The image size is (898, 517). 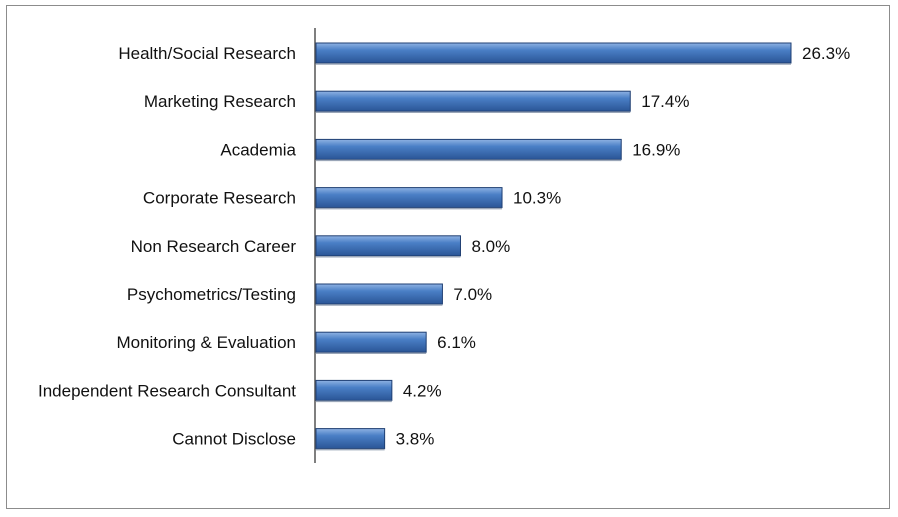 I want to click on value-label: 26.3%, so click(x=826, y=53).